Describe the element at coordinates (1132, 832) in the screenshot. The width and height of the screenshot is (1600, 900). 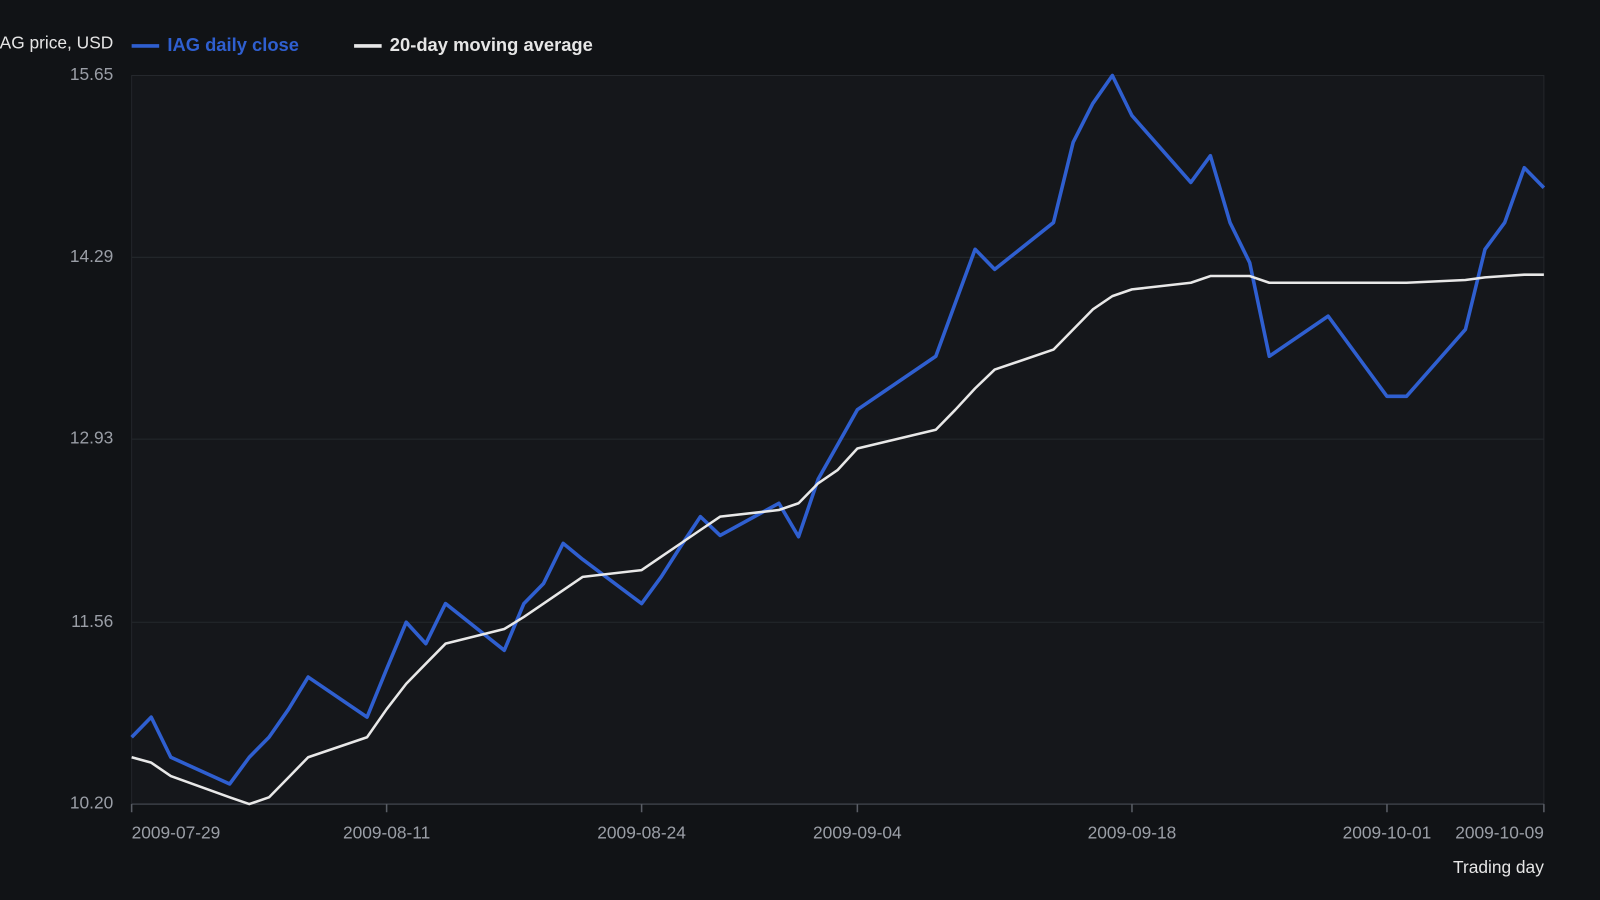
I see `x-tick-label: 2009-09-18` at that location.